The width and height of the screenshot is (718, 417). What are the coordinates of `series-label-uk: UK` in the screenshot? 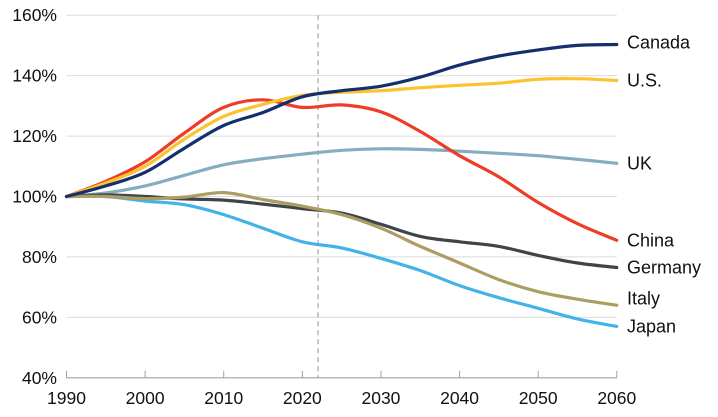 It's located at (639, 163).